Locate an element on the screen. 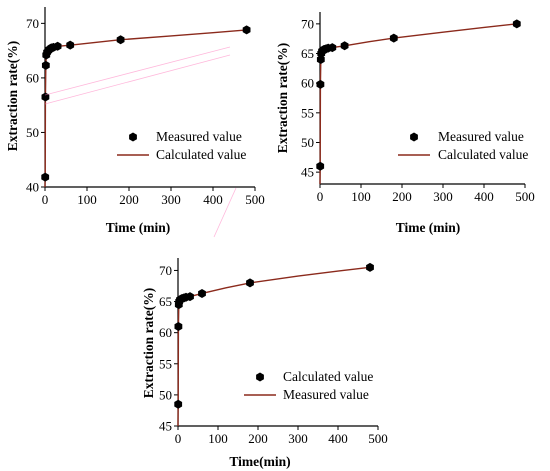  y-tick-label: 40 is located at coordinates (32, 187).